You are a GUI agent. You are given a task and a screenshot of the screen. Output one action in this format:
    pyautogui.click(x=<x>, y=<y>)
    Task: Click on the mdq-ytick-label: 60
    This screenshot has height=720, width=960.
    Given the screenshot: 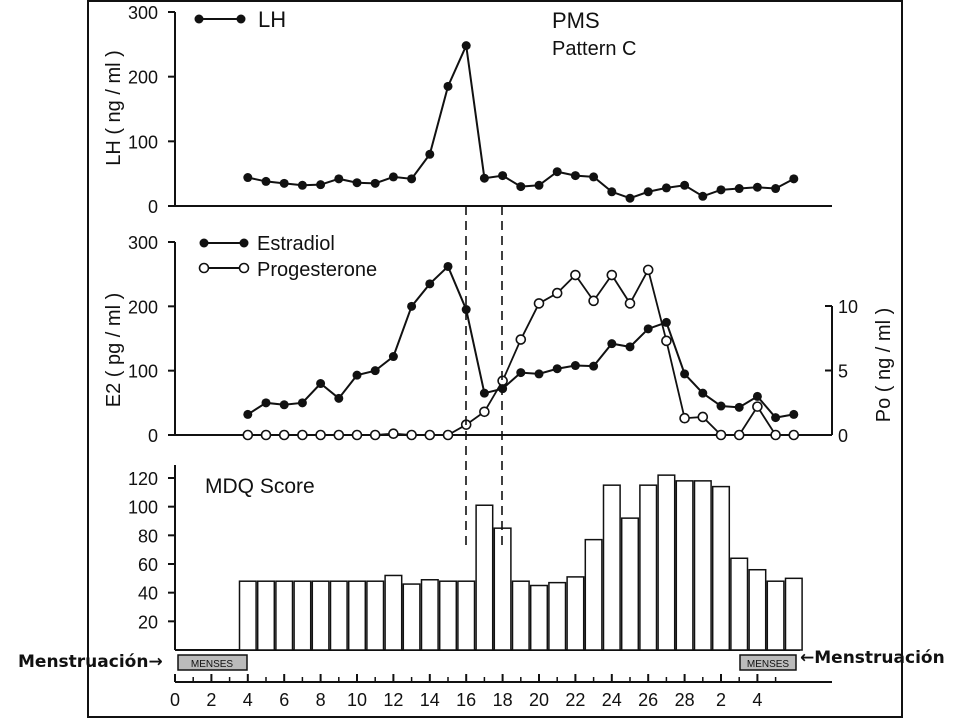 What is the action you would take?
    pyautogui.click(x=148, y=565)
    